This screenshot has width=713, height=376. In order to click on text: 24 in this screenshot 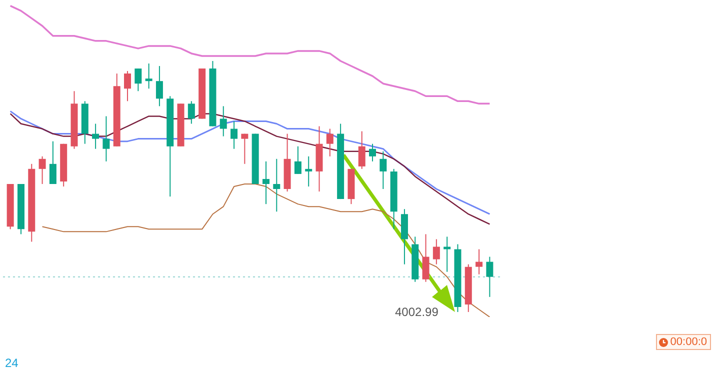, I will do `click(11, 363)`.